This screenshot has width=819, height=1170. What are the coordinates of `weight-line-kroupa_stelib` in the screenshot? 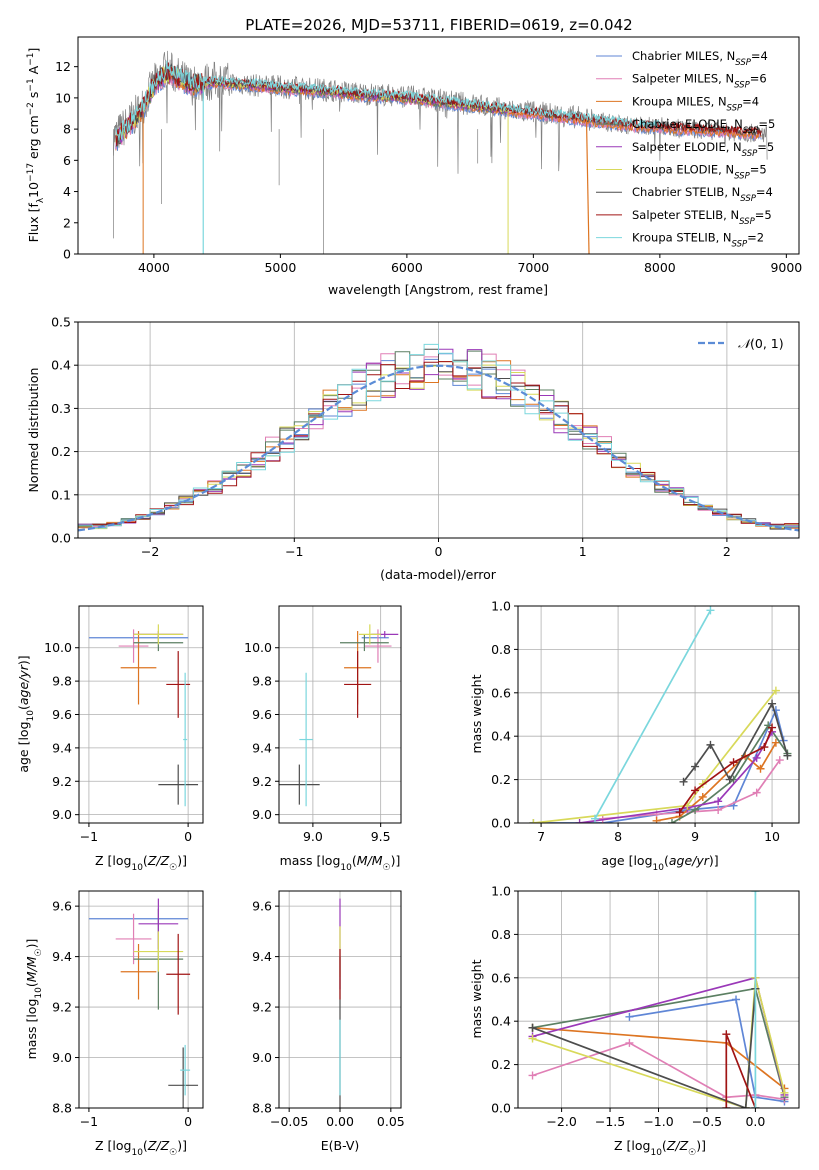 It's located at (653, 714).